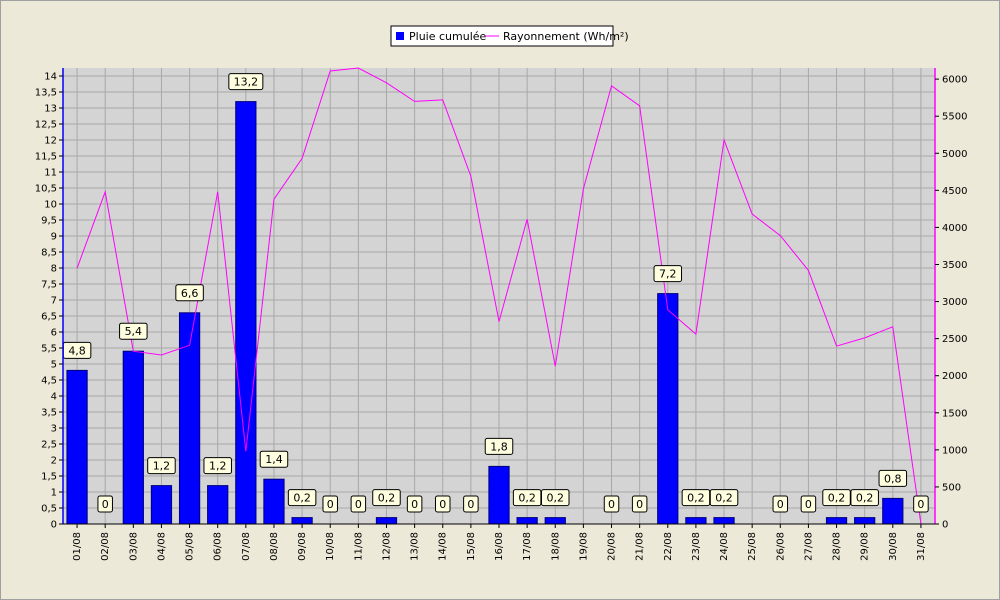  I want to click on y-right-tick-label: 2500, so click(954, 339).